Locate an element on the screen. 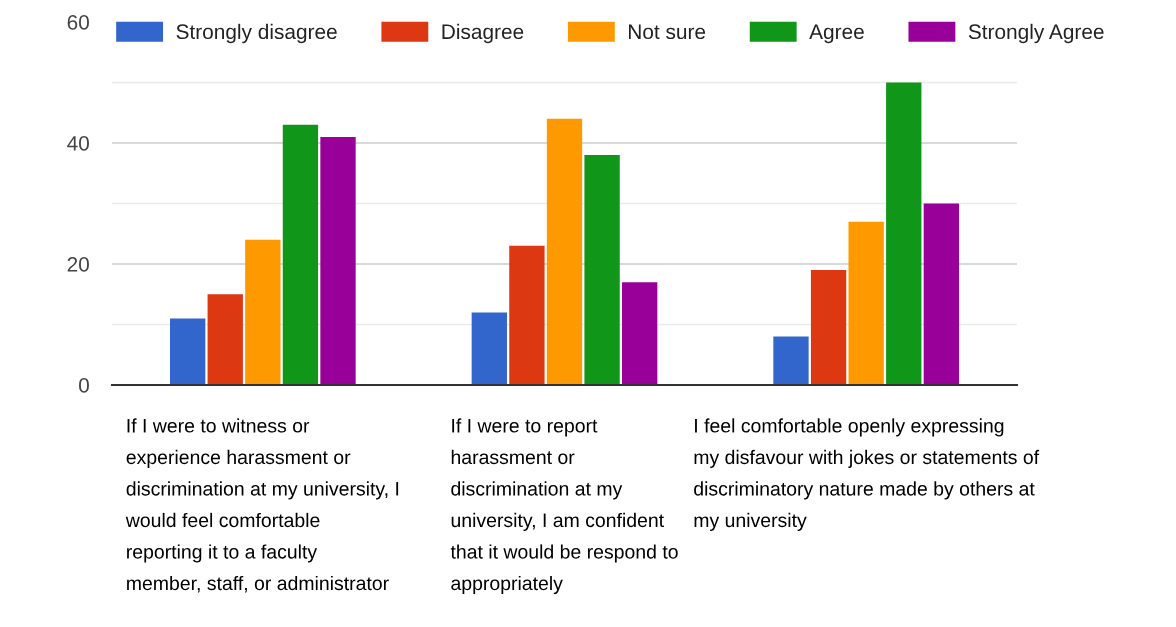 Image resolution: width=1176 pixels, height=627 pixels. y-tick-label: 60 is located at coordinates (78, 22).